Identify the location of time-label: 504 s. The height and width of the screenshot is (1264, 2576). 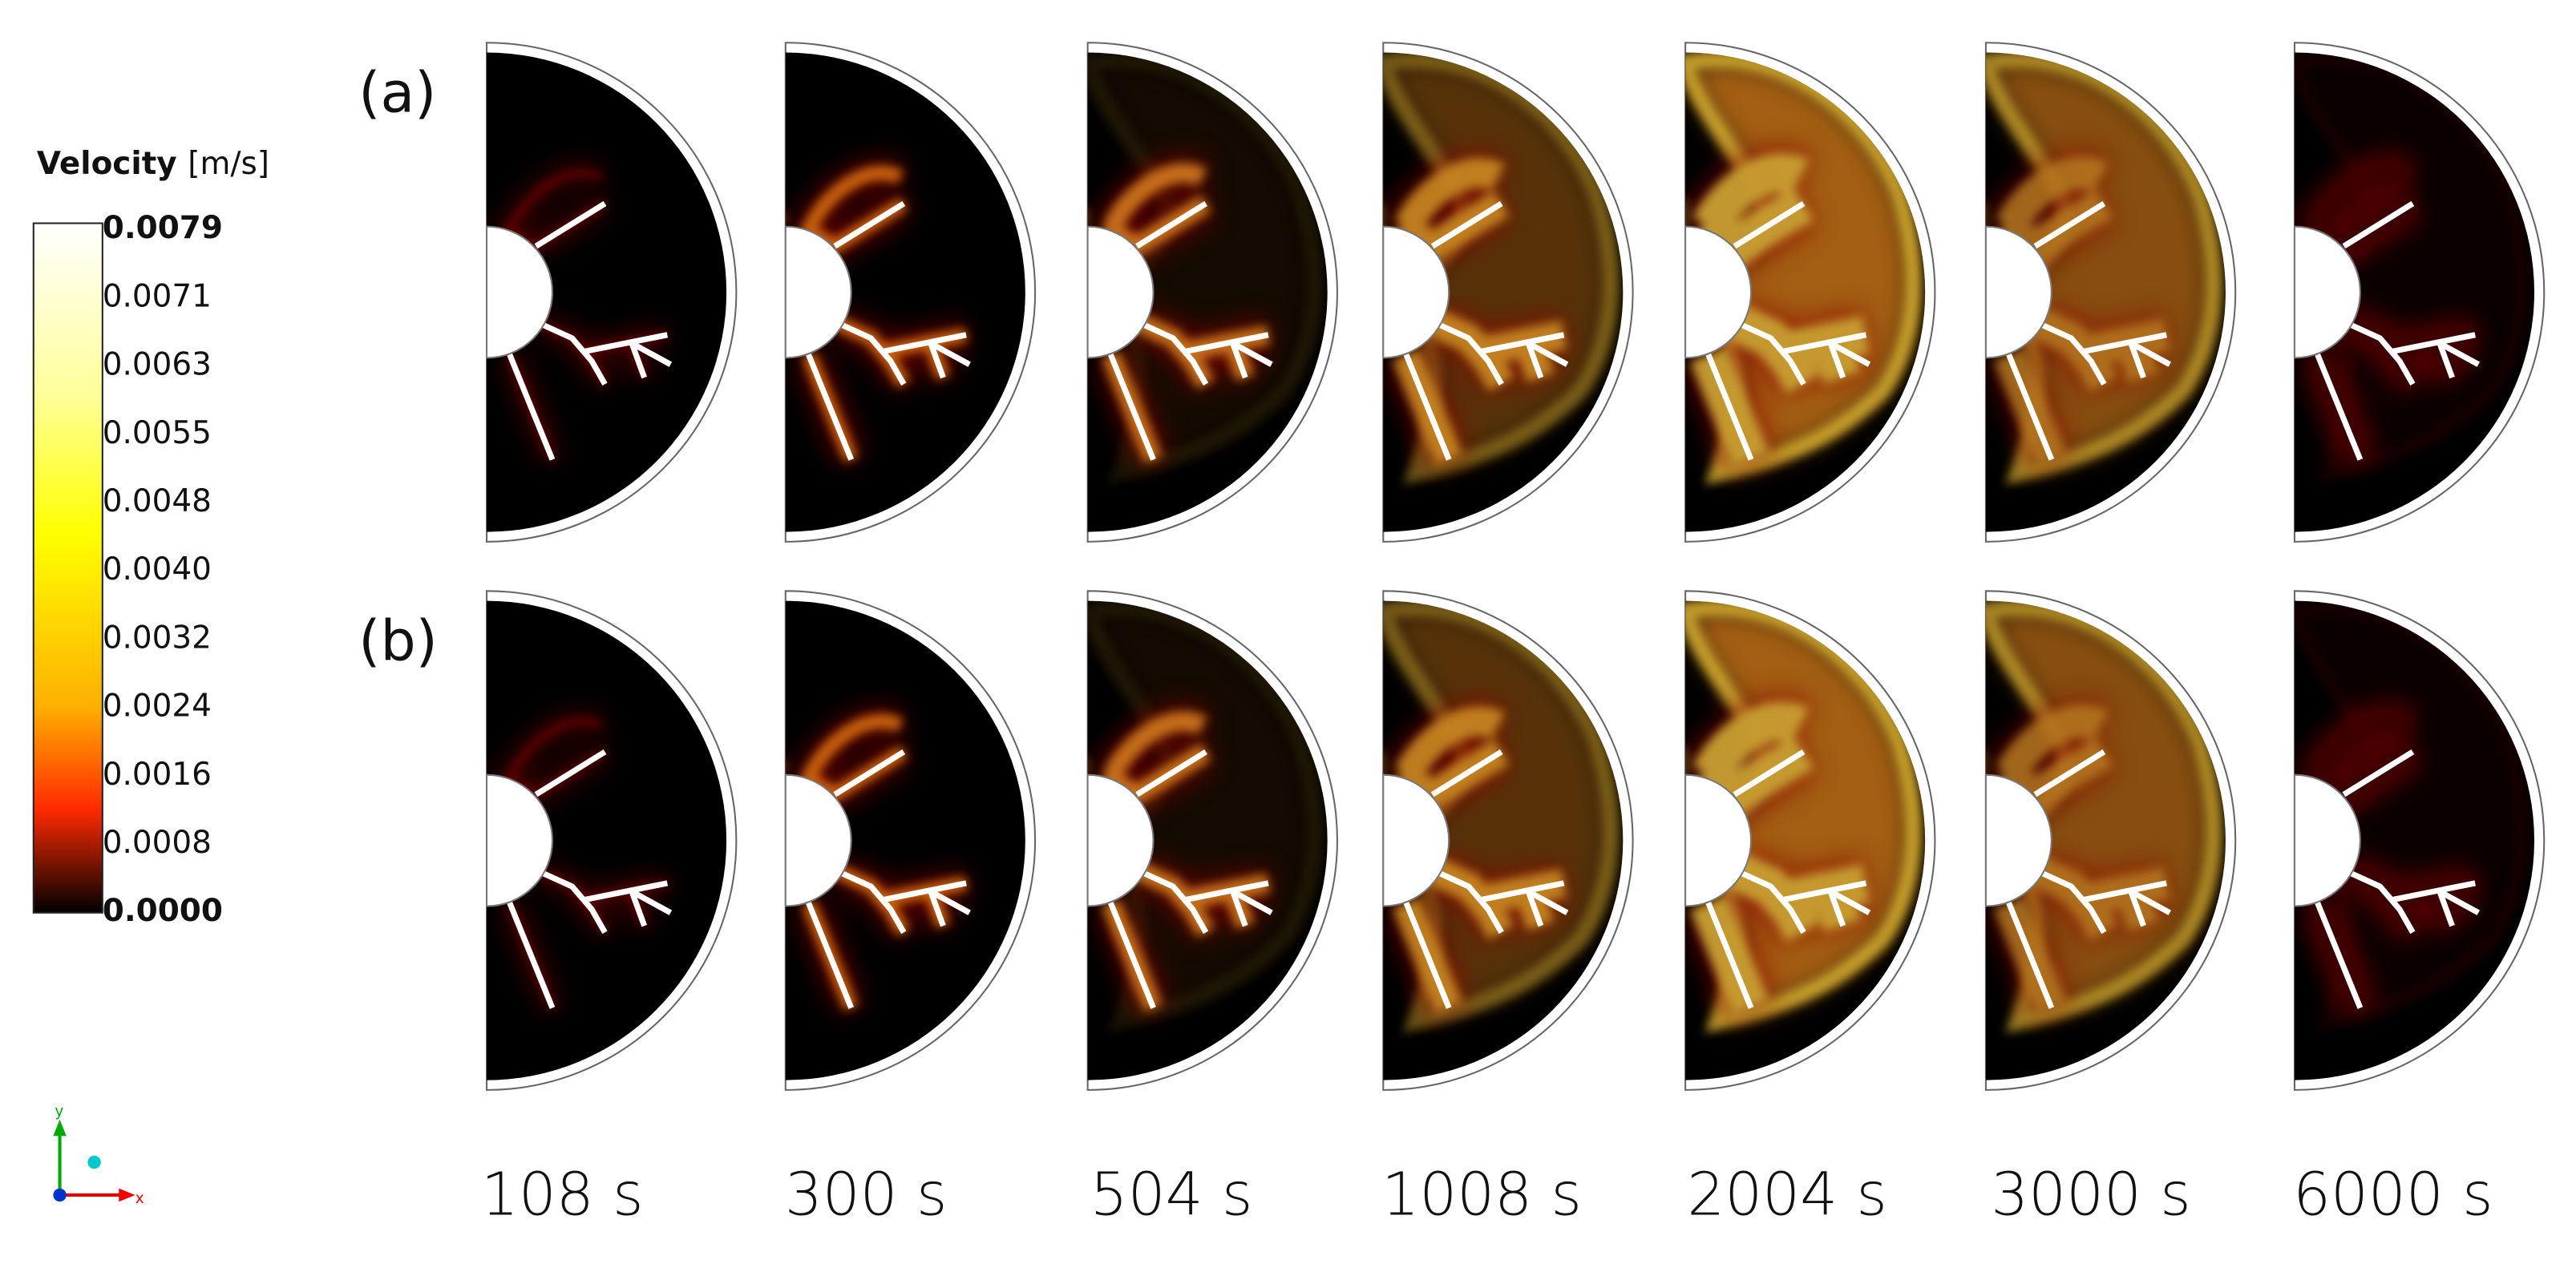
(1171, 1196).